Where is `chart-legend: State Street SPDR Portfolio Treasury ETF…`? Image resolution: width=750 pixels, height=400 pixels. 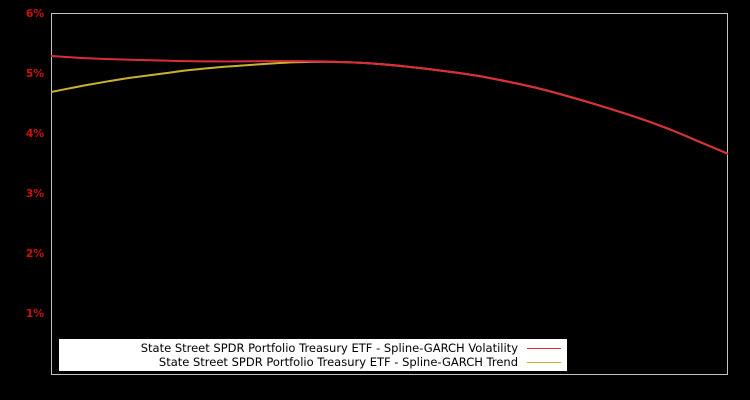
chart-legend: State Street SPDR Portfolio Treasury ETF… is located at coordinates (313, 355).